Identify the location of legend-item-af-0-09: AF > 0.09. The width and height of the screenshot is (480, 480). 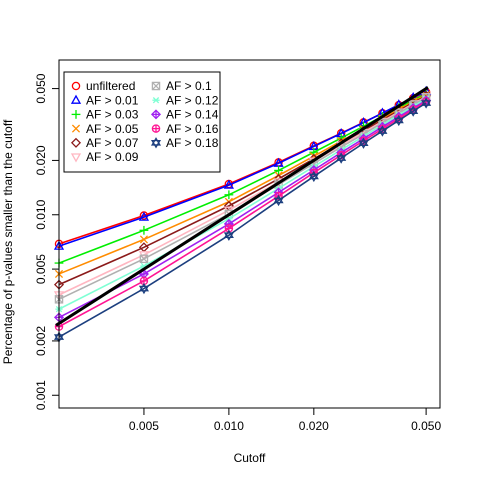
(104, 157).